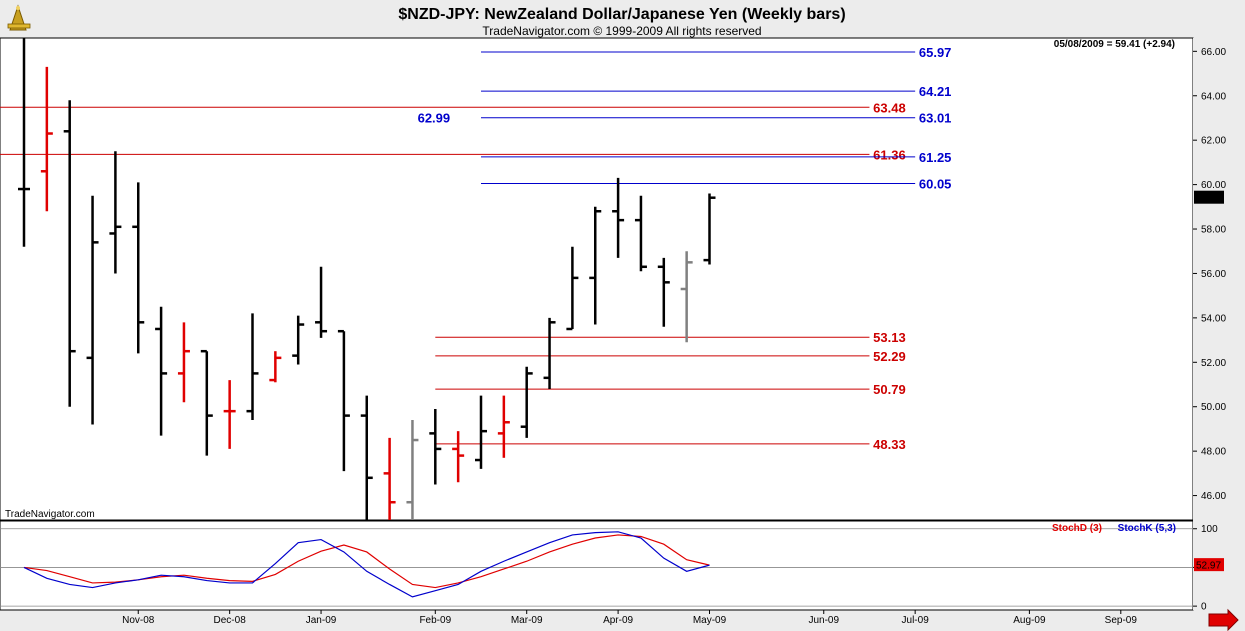 This screenshot has height=631, width=1245. Describe the element at coordinates (1213, 407) in the screenshot. I see `price-tick-label: 50.00` at that location.